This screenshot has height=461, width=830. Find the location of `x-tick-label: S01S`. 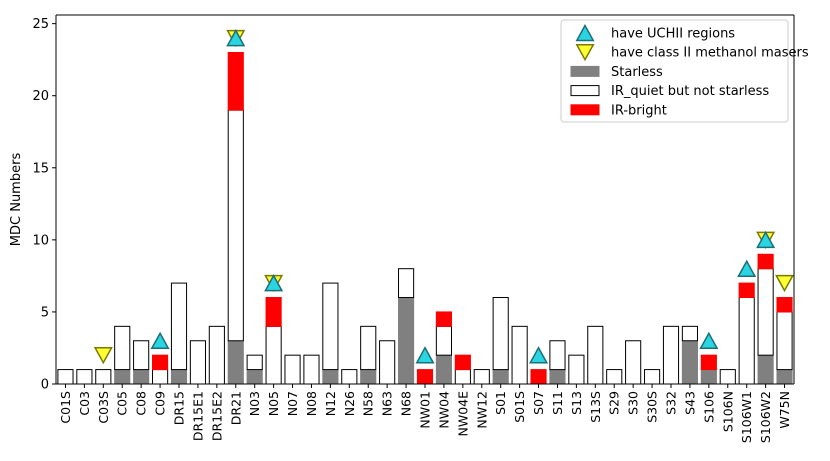

x-tick-label: S01S is located at coordinates (519, 407).